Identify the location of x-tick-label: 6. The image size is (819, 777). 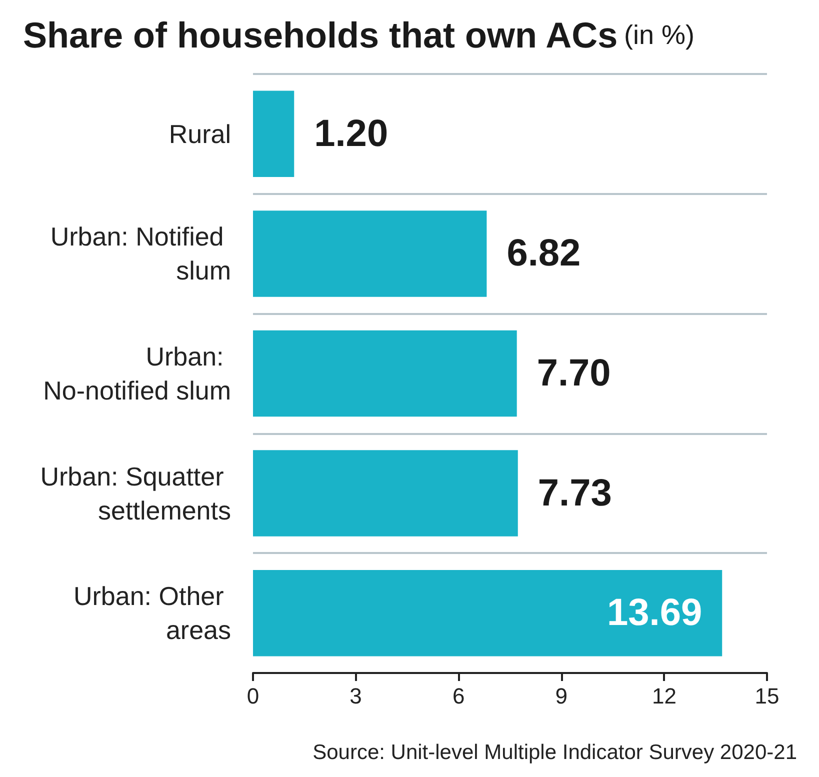
(458, 696).